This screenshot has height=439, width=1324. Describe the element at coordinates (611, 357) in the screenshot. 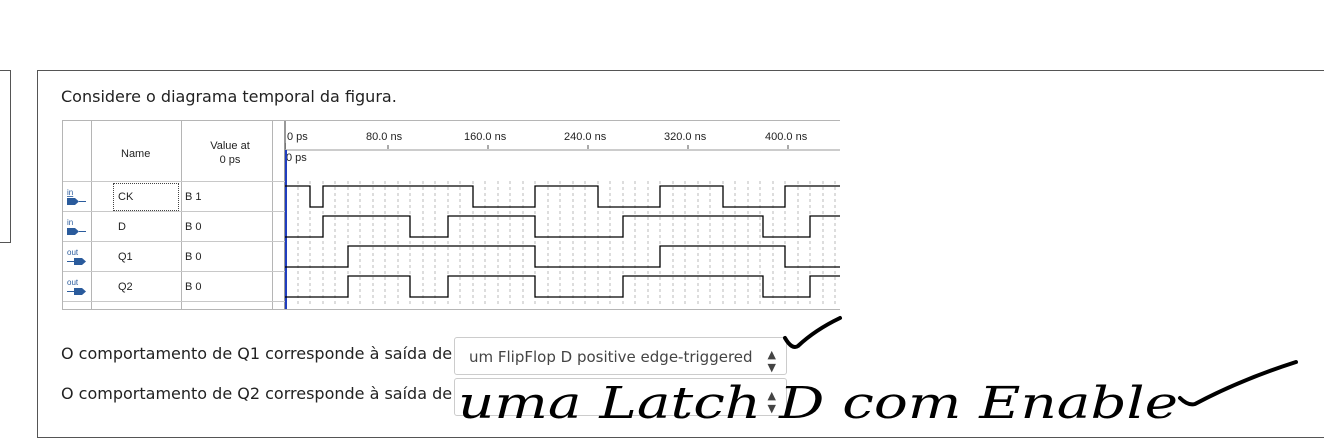

I see `q1-selected-value: um FlipFlop D positive edge-triggered` at that location.